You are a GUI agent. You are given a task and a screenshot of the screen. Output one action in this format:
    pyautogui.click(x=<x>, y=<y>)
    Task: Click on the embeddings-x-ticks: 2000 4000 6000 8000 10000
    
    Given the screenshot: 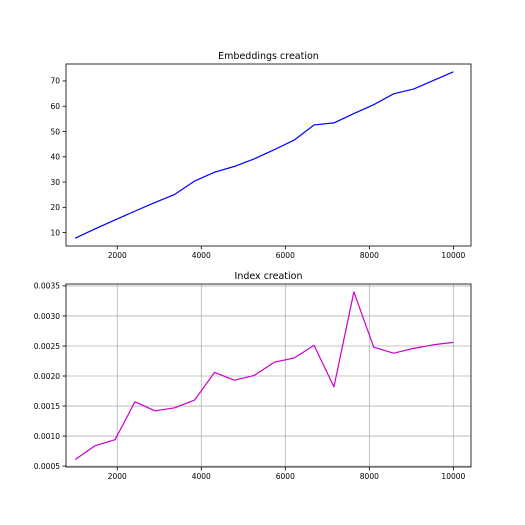 What is the action you would take?
    pyautogui.click(x=287, y=253)
    